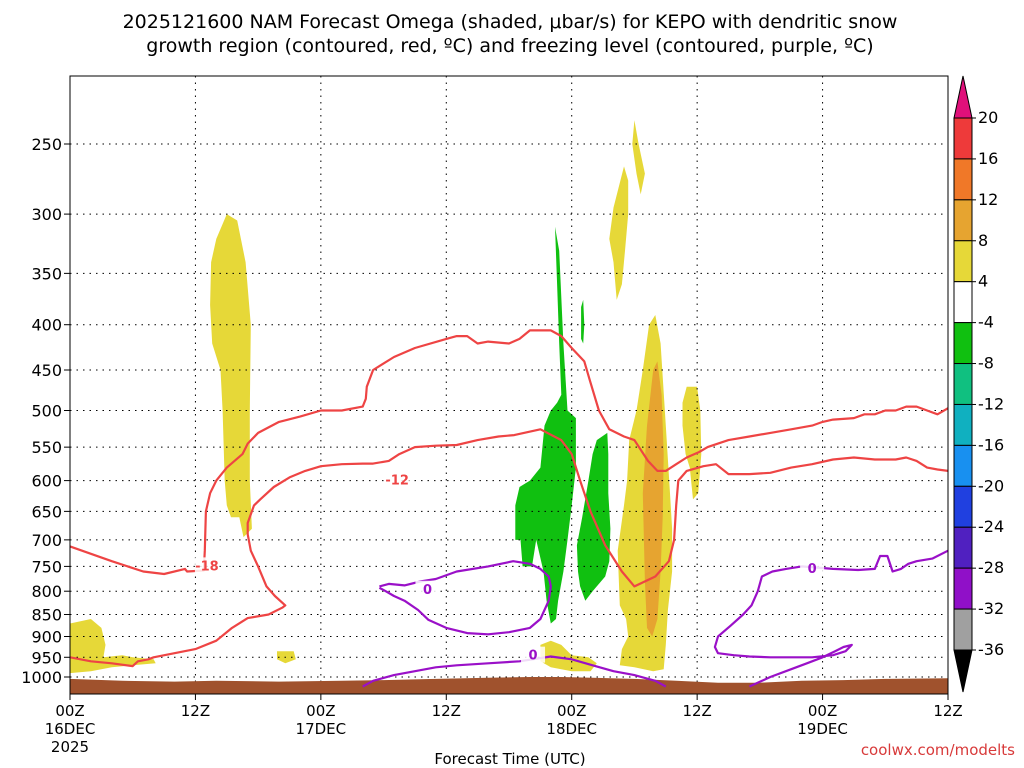 This screenshot has width=1024, height=768. I want to click on contour-label: -18, so click(207, 566).